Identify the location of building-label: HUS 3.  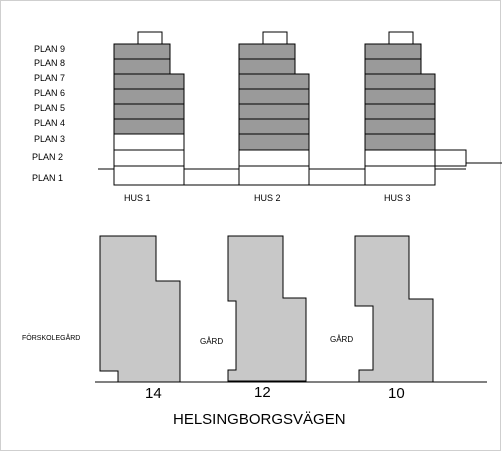
(397, 198).